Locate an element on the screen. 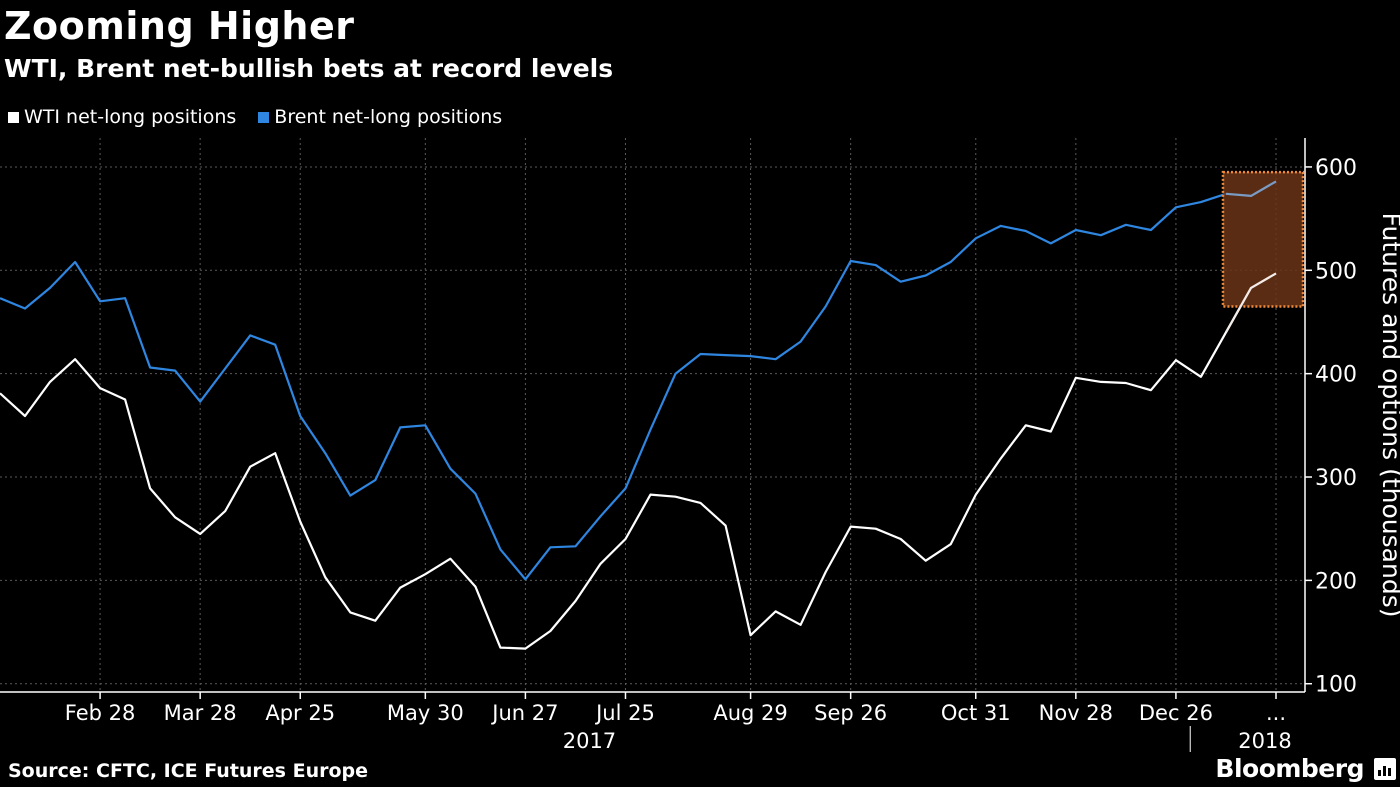 The width and height of the screenshot is (1400, 787). x-tick-label: Feb 28 is located at coordinates (100, 713).